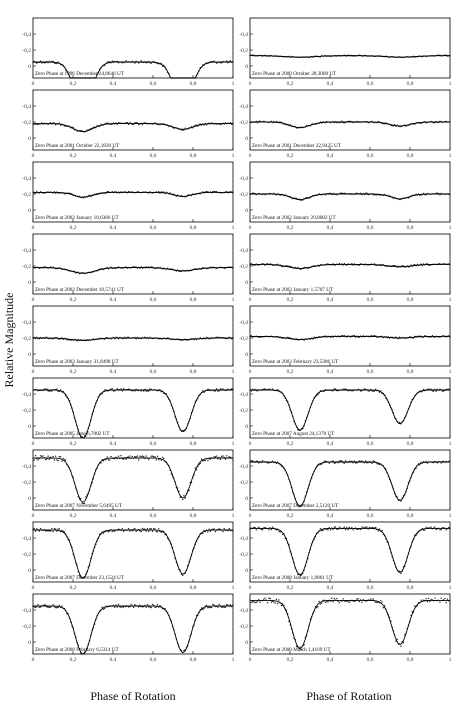  Describe the element at coordinates (113, 660) in the screenshot. I see `x-tick-label: 0,4` at that location.